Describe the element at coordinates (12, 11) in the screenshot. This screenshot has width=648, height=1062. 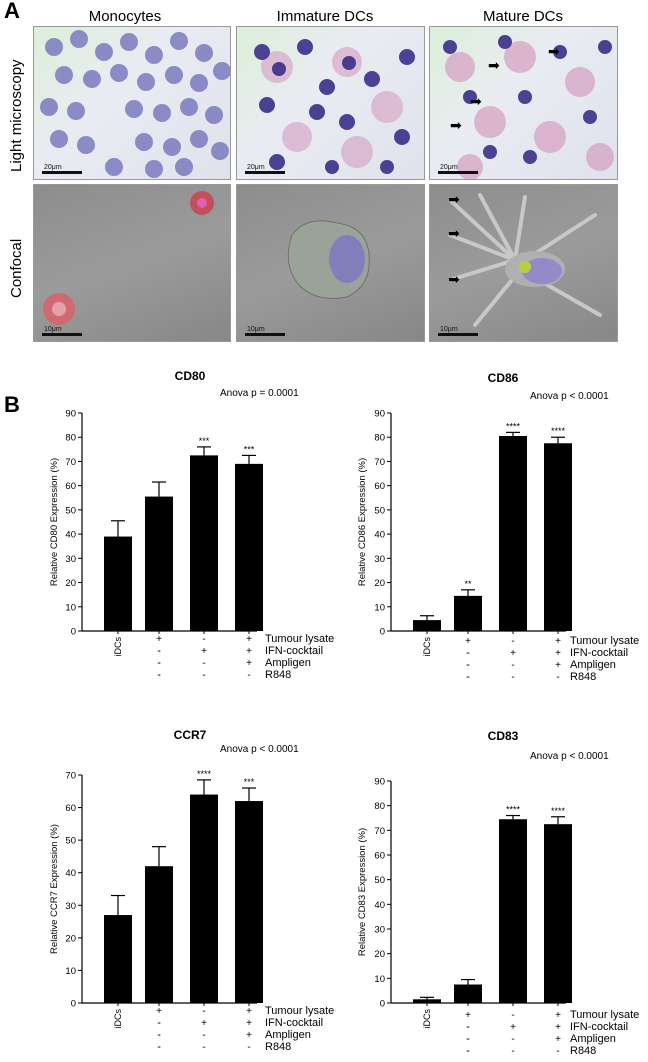
I see `panel-a-letter: A` at that location.